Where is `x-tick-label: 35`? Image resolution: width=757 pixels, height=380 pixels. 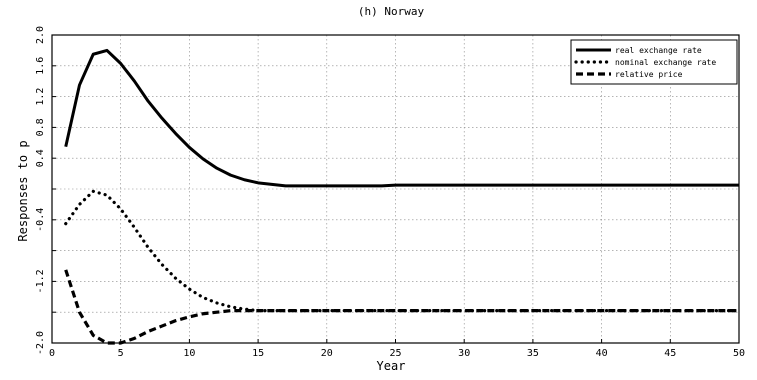
x-tick-label: 35 is located at coordinates (533, 353).